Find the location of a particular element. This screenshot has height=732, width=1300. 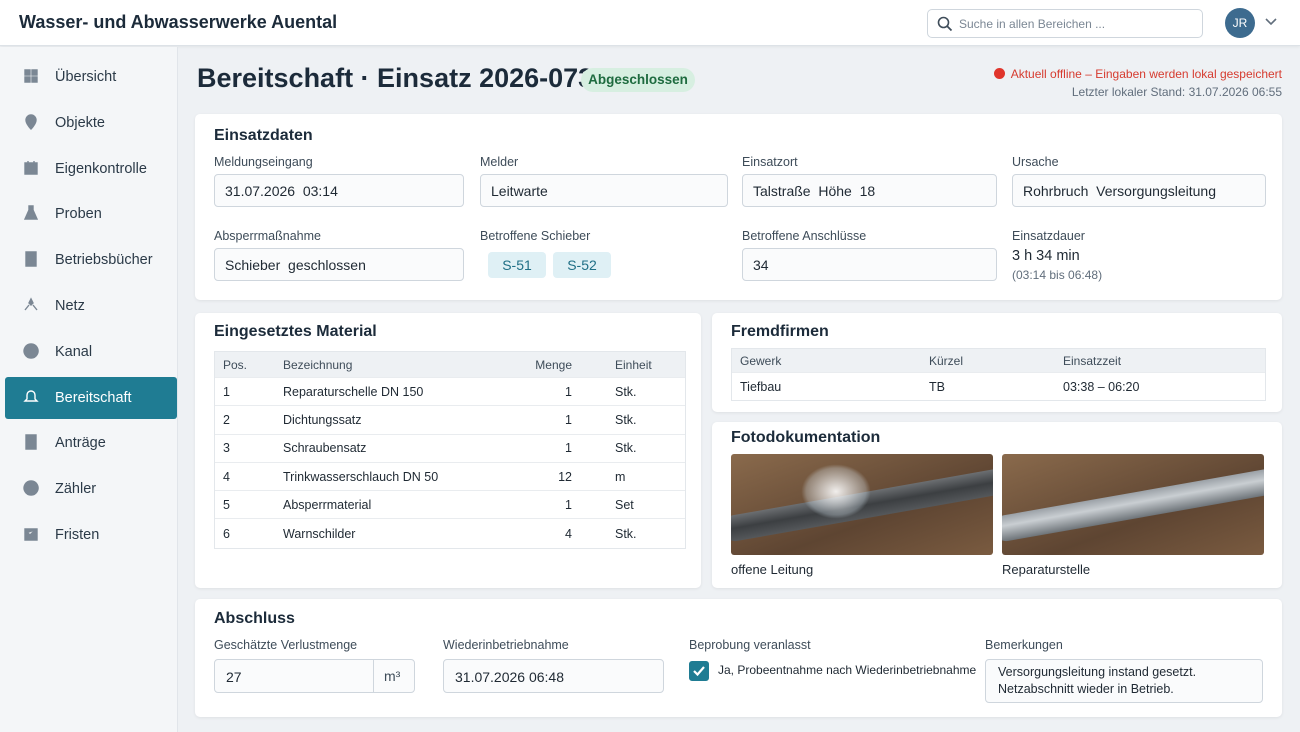

table-header: Pos. Bezeichnung Menge Einheit is located at coordinates (450, 365).